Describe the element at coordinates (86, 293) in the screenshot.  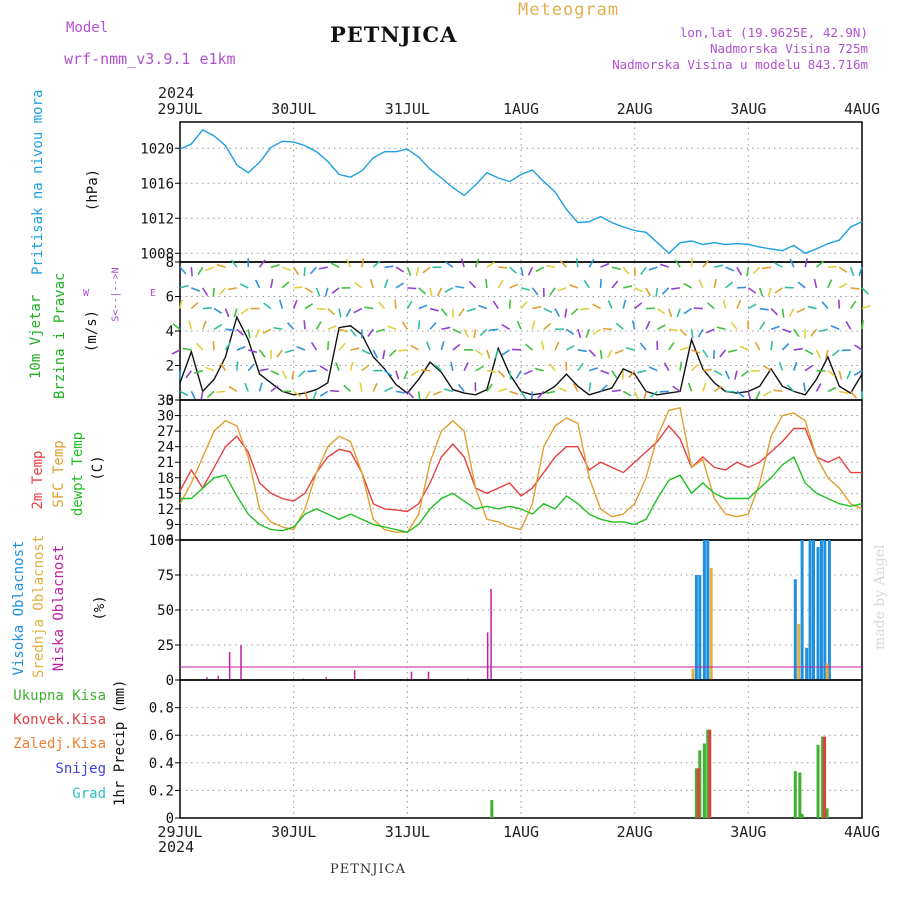
I see `wind-compass-w: W` at that location.